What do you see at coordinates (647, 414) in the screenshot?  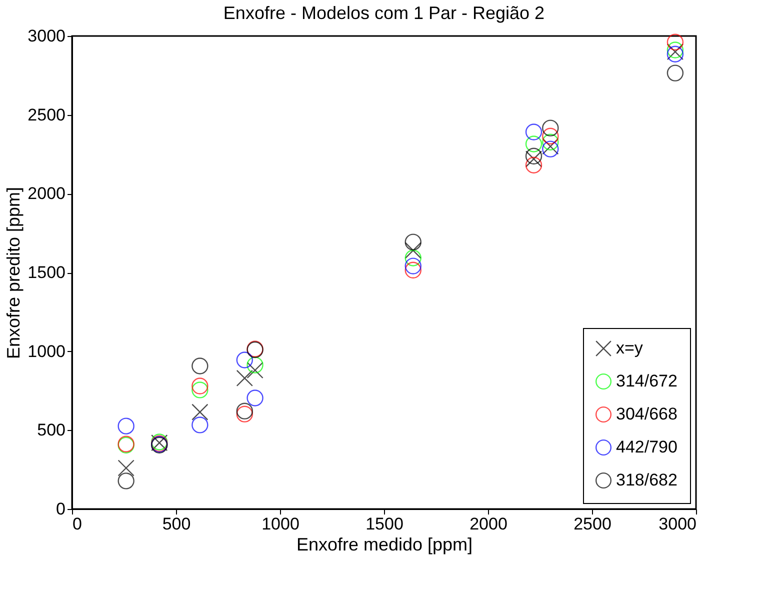 I see `legend-label: 304/668` at bounding box center [647, 414].